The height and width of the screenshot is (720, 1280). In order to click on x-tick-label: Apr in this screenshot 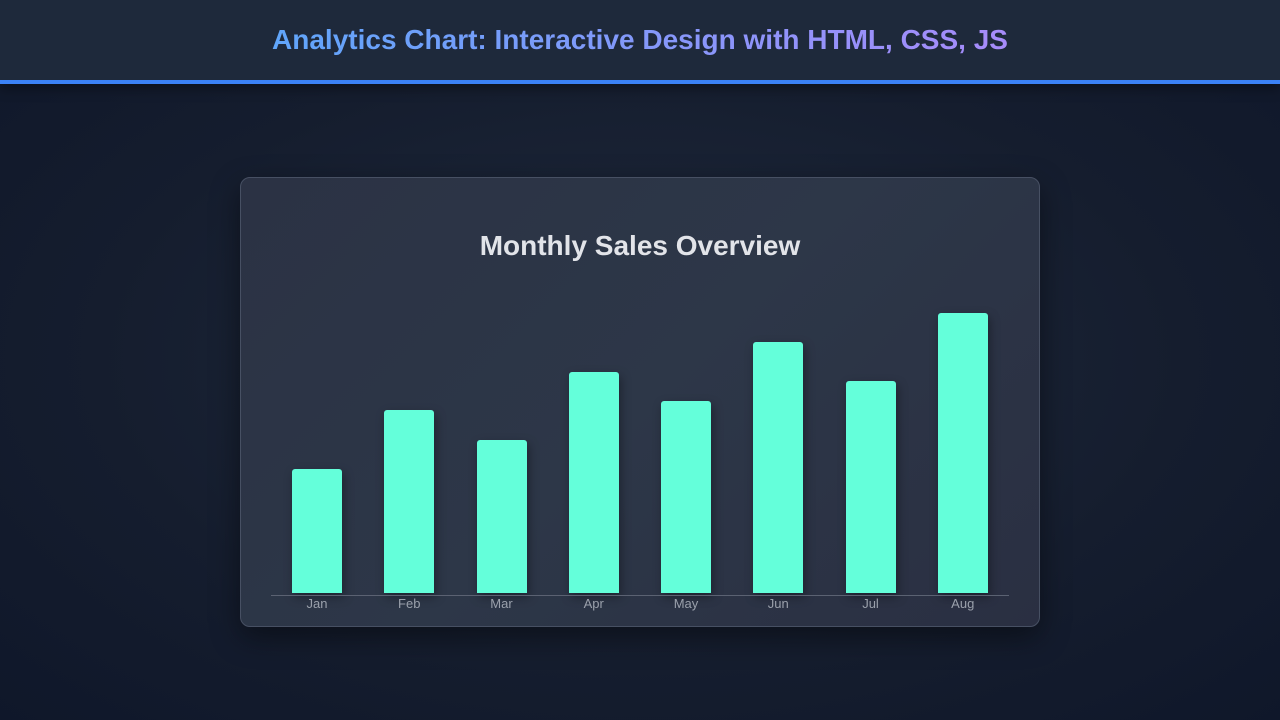, I will do `click(593, 603)`.